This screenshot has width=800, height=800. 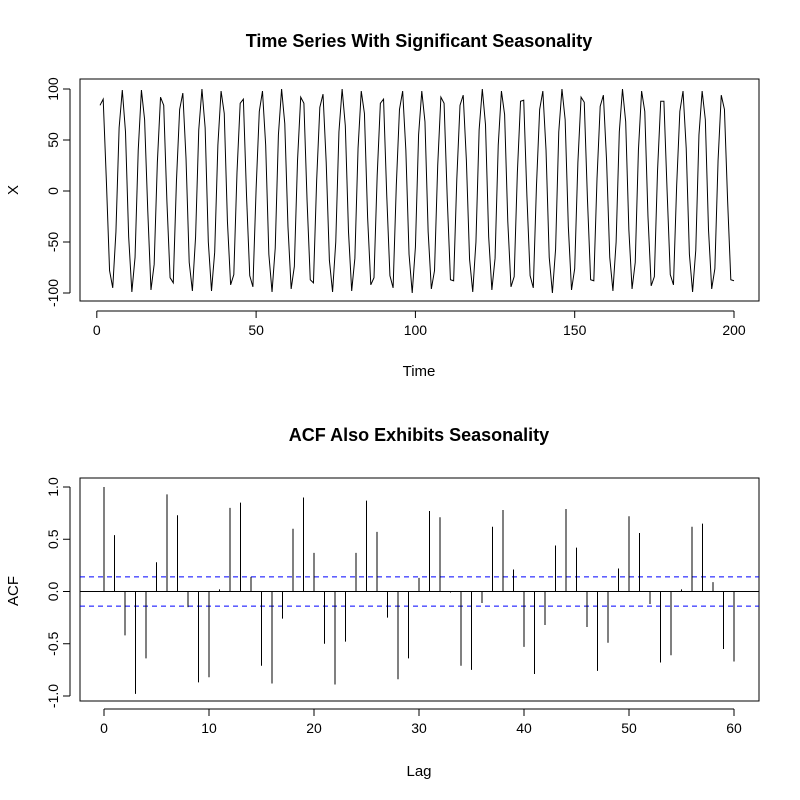 I want to click on time-series-x-axis: 0 50 100 150 200, so click(x=419, y=324).